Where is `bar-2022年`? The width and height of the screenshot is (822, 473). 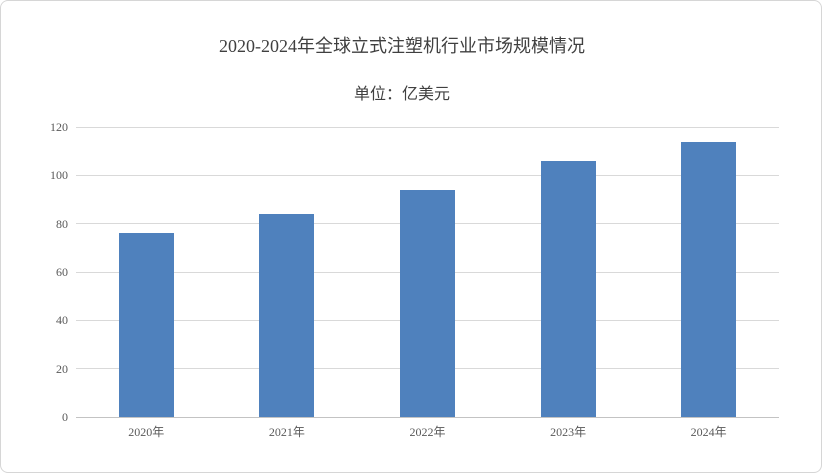
bar-2022年 is located at coordinates (427, 303).